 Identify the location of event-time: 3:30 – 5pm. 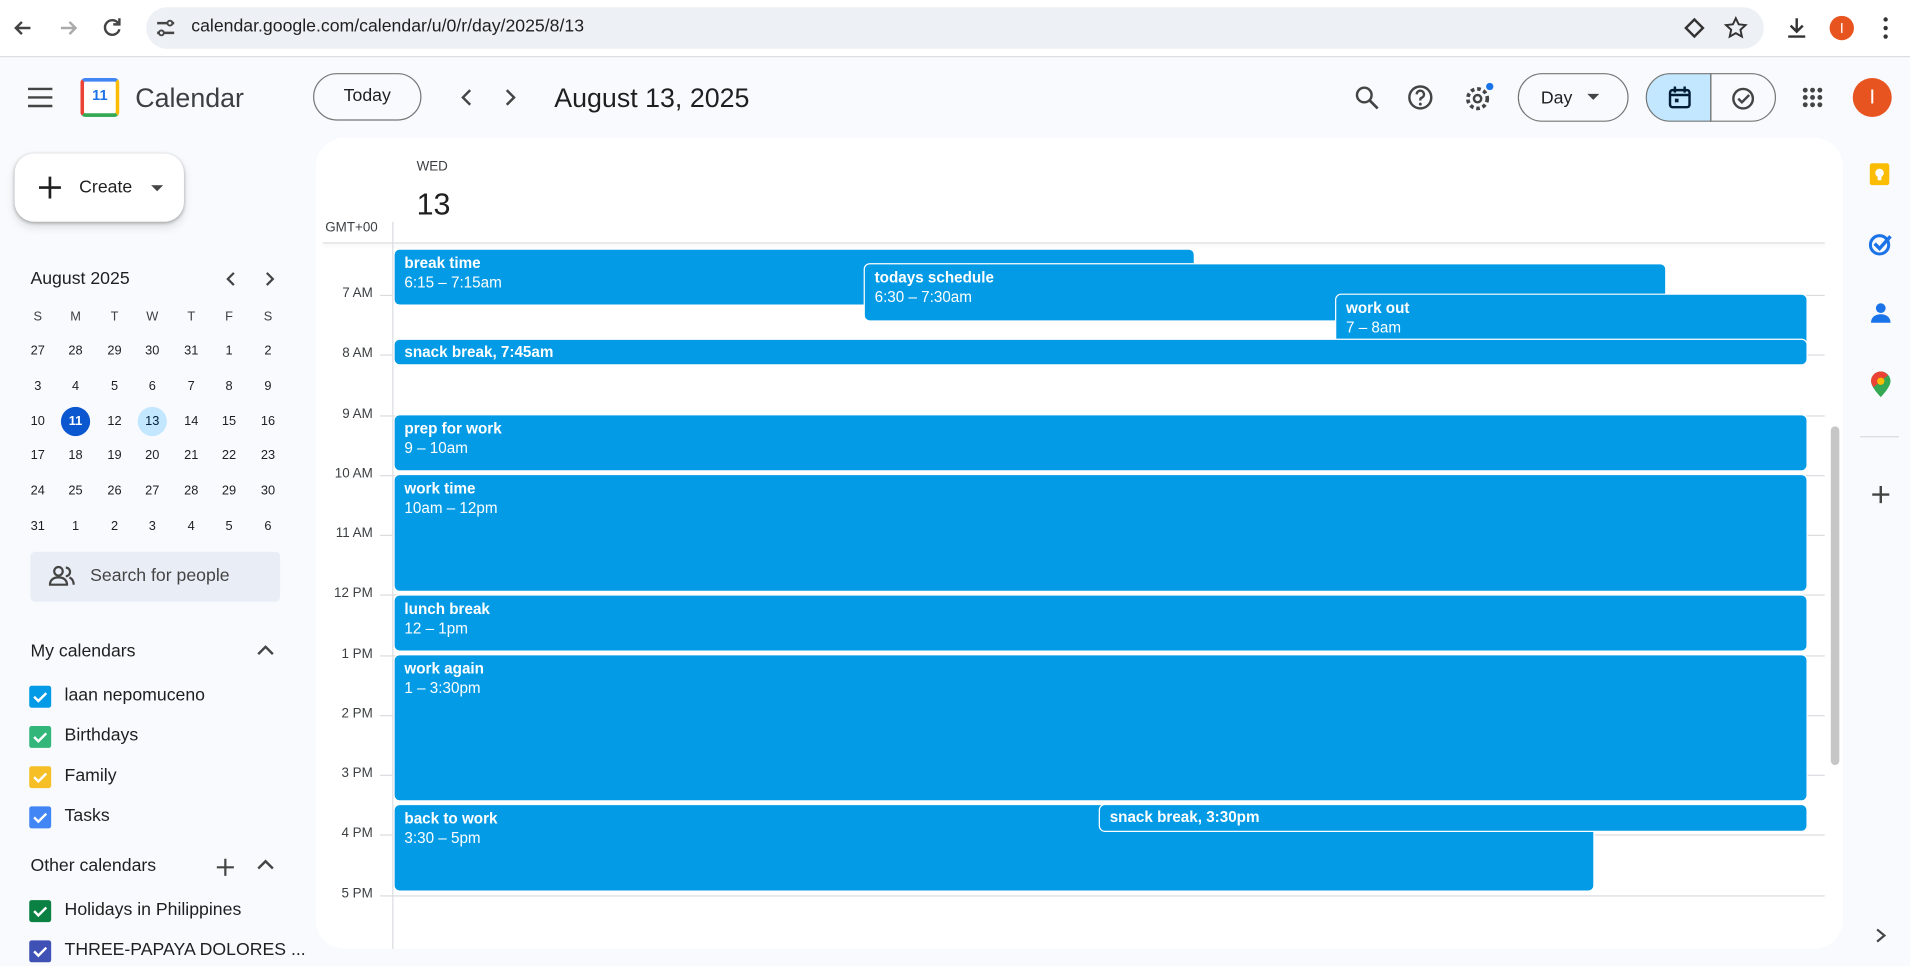
(442, 838).